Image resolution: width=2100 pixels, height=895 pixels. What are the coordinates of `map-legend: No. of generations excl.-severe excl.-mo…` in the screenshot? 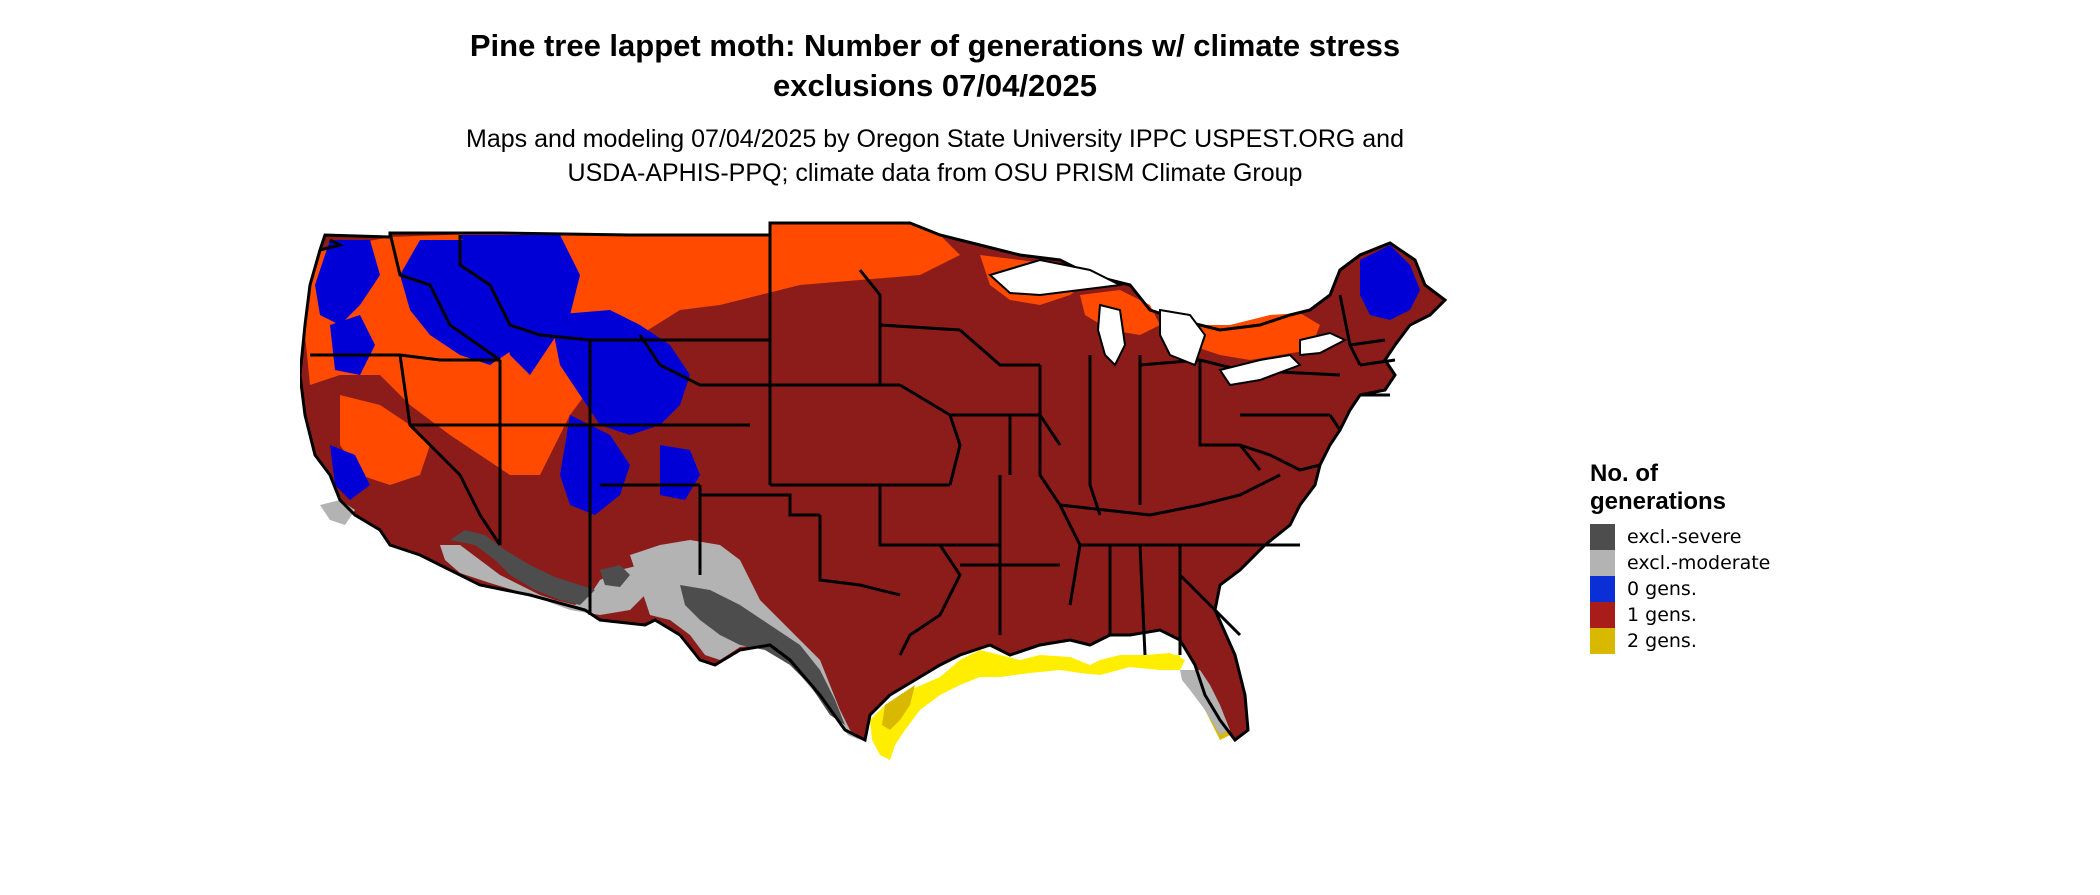 It's located at (1680, 557).